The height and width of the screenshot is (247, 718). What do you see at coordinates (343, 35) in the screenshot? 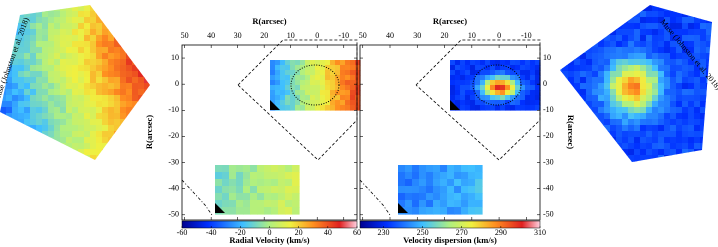
I see `x-tick-label: -10` at bounding box center [343, 35].